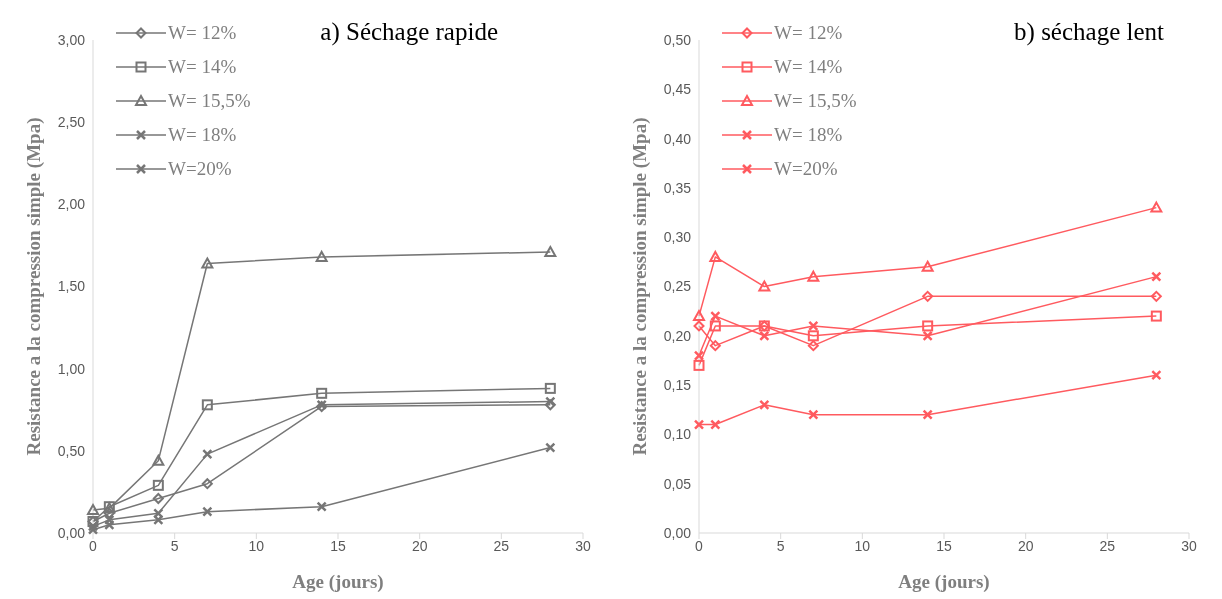  I want to click on chart-title: a) Séchage rapide, so click(409, 32).